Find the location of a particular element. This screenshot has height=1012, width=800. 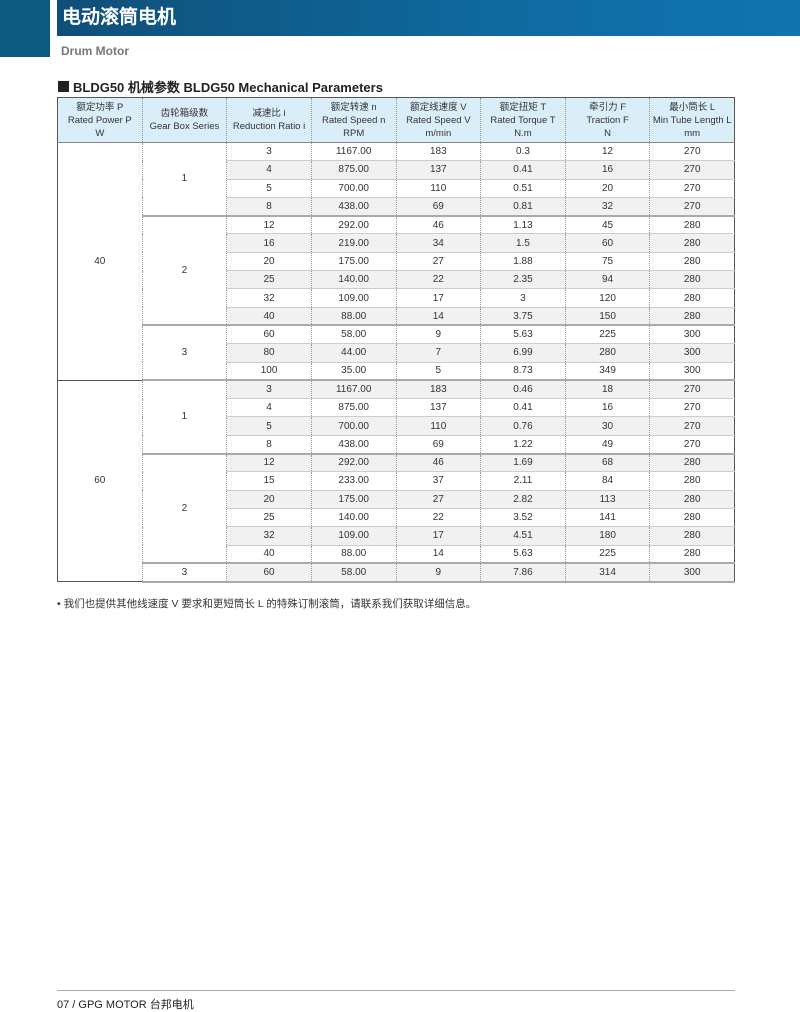

rated-power-cell: 60 is located at coordinates (100, 481).